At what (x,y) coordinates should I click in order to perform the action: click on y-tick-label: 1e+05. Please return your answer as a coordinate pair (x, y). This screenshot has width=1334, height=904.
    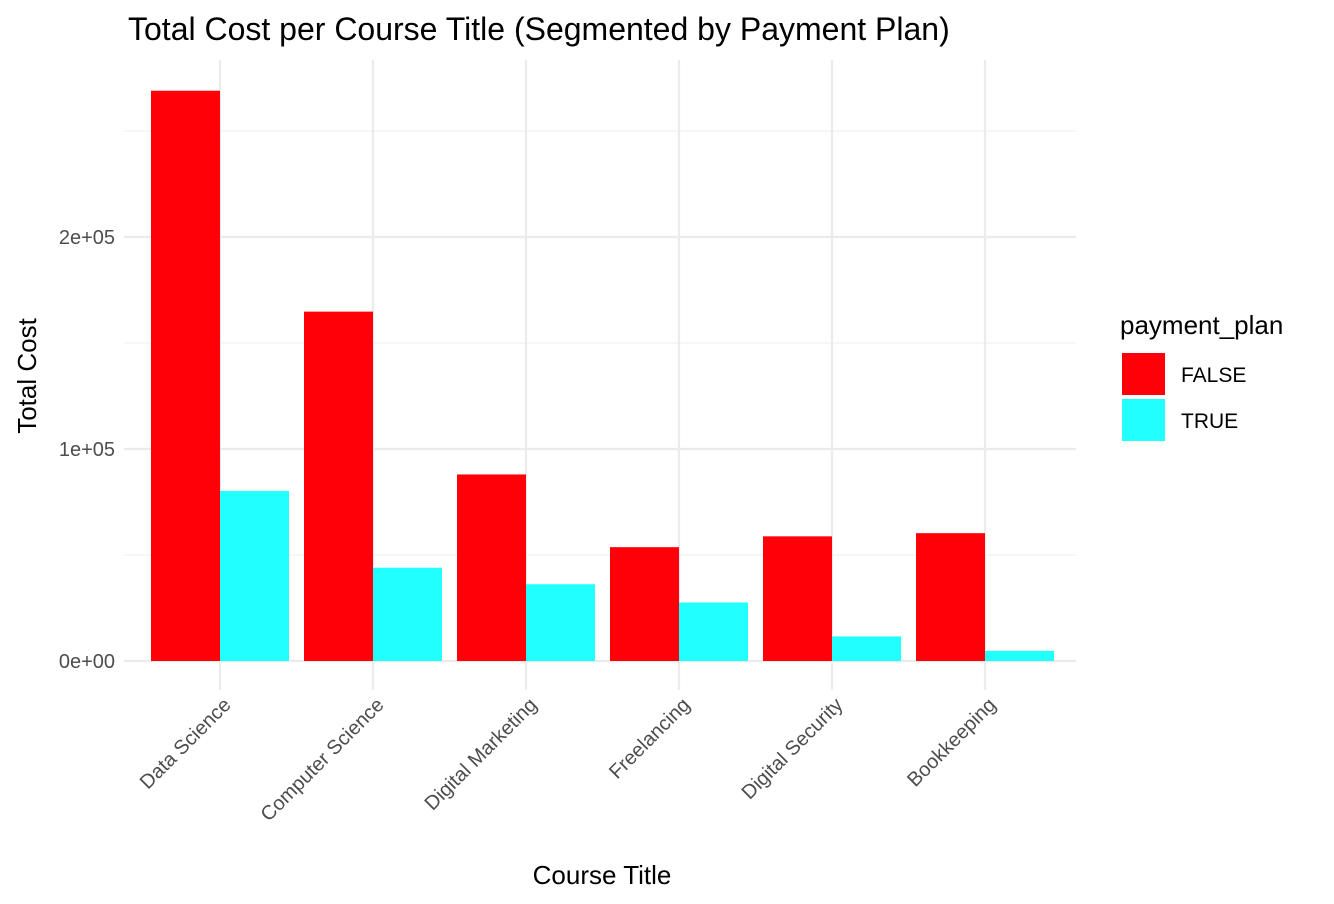
    Looking at the image, I should click on (87, 450).